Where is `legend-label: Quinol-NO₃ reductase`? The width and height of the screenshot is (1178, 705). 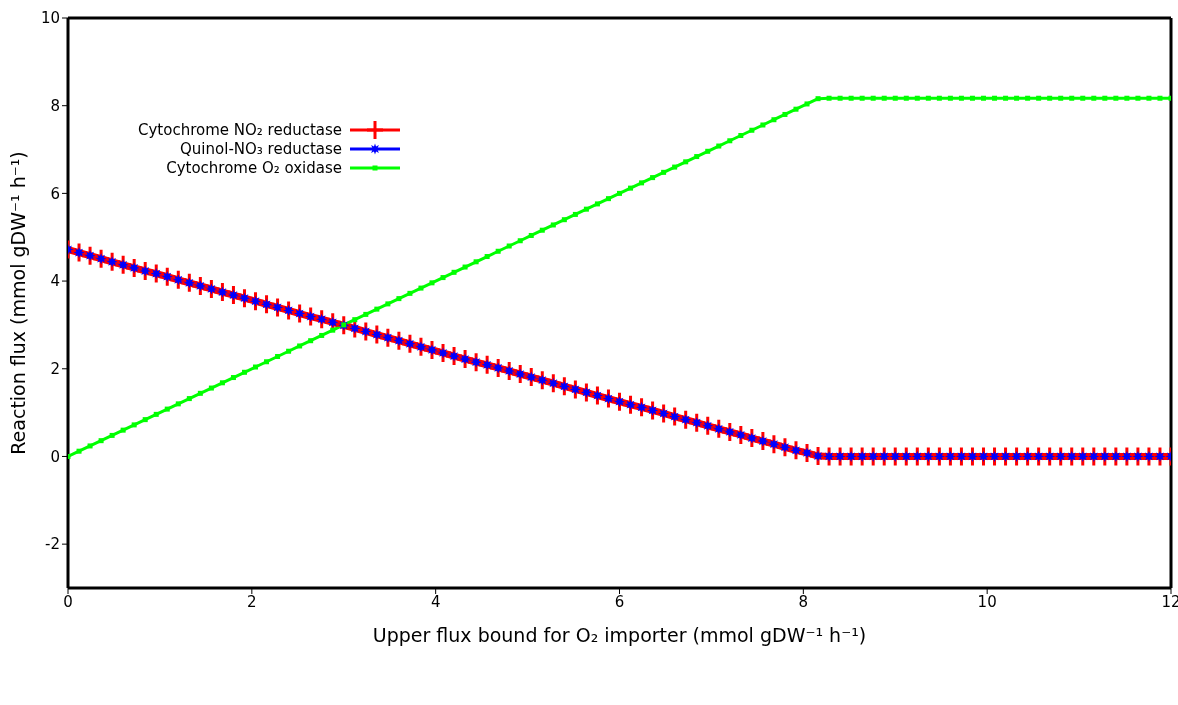
legend-label: Quinol-NO₃ reductase is located at coordinates (261, 148).